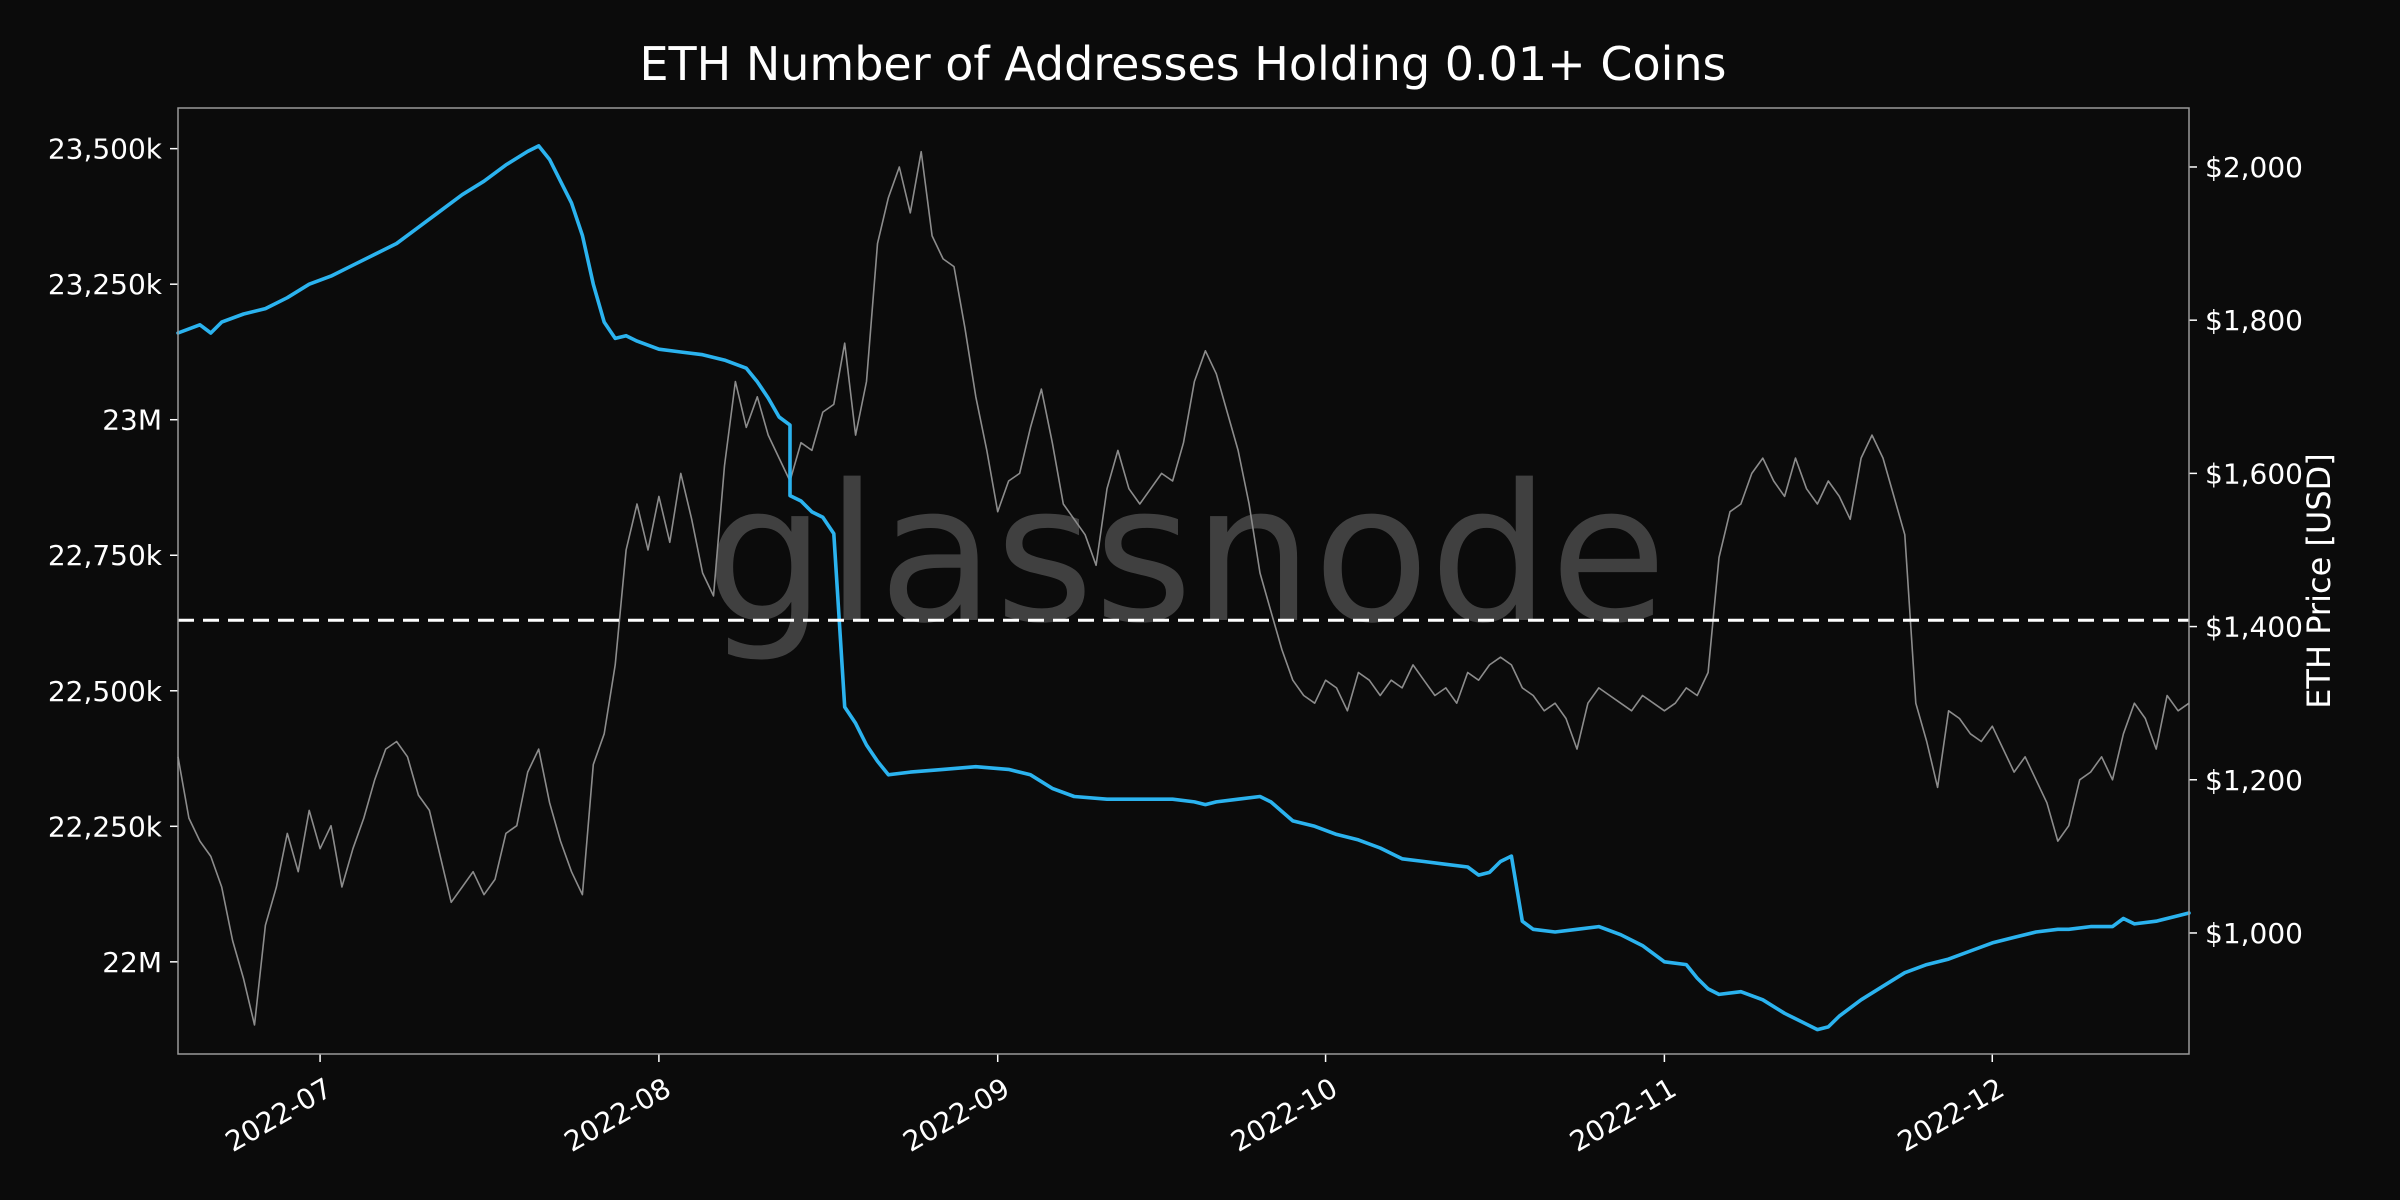 Image resolution: width=2400 pixels, height=1200 pixels. Describe the element at coordinates (2254, 627) in the screenshot. I see `y2-tick-label: $1,400` at that location.